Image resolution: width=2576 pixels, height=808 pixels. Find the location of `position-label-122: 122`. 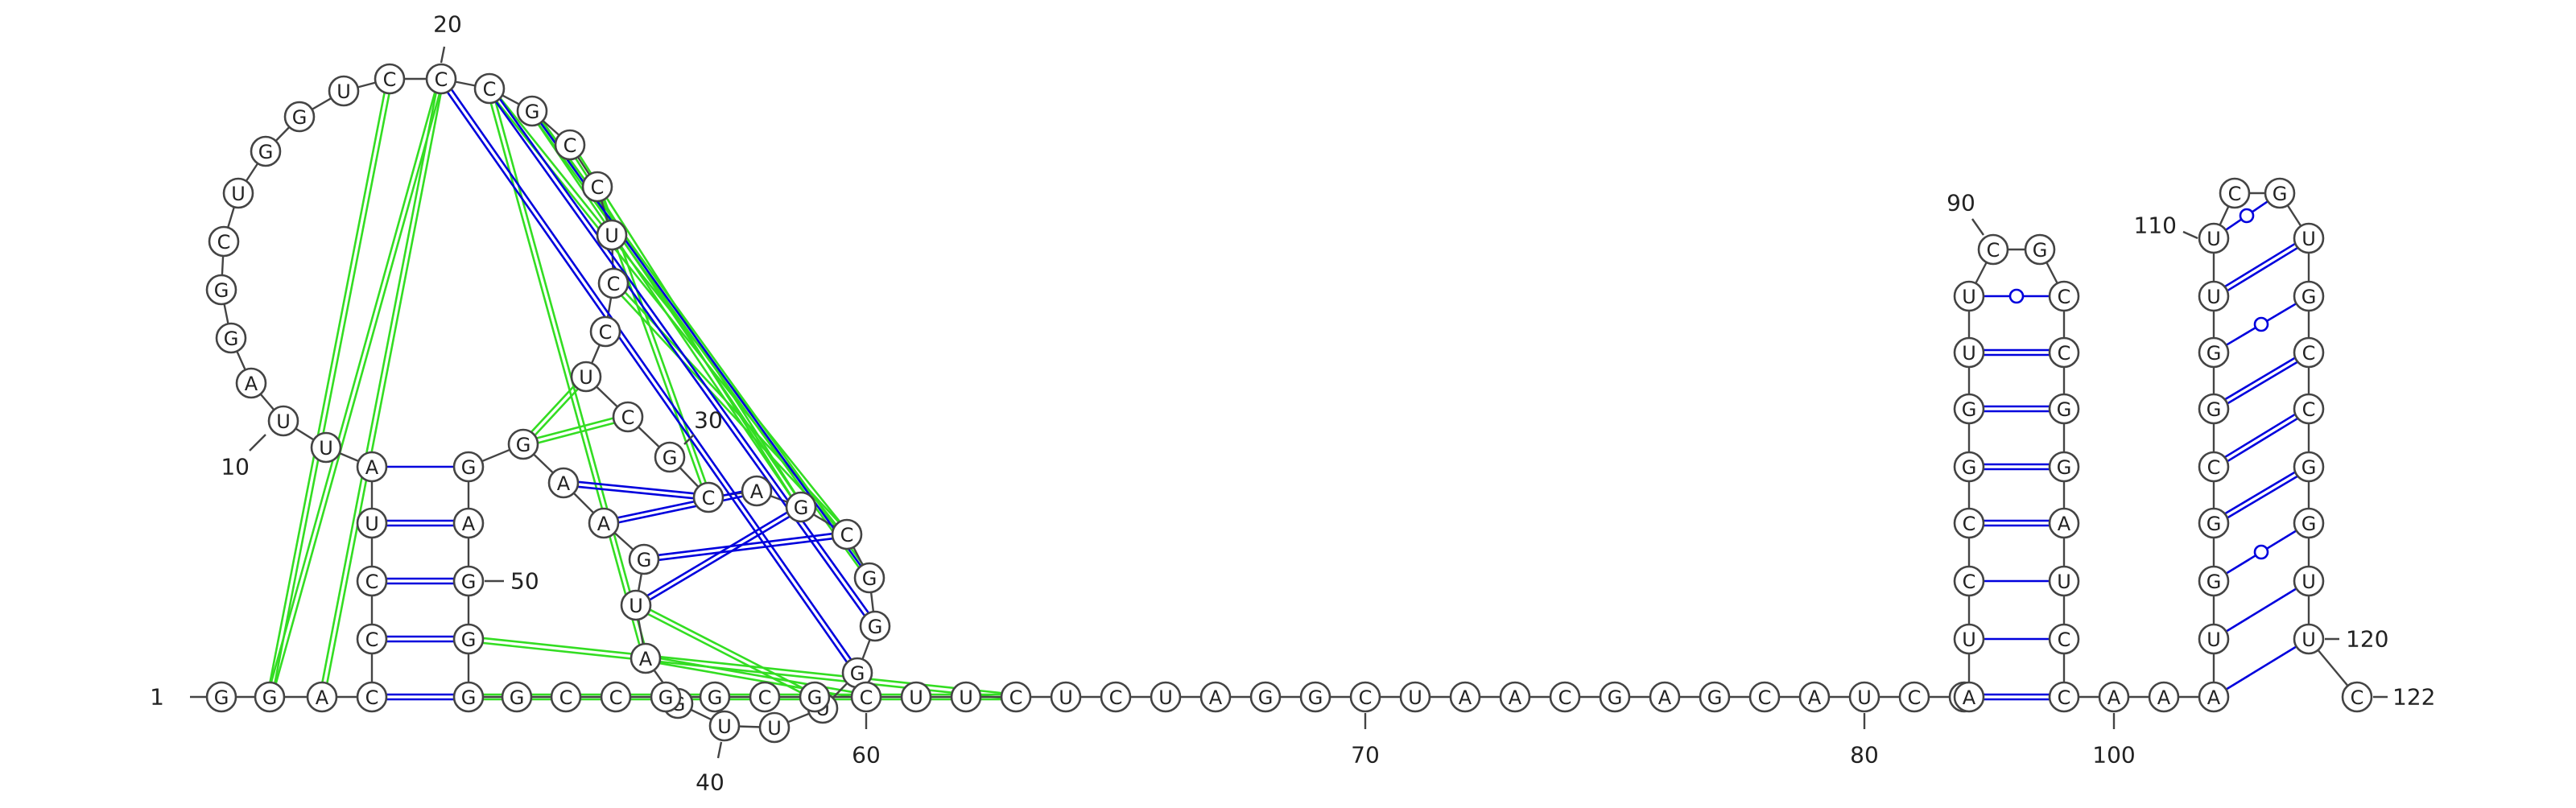

position-label-122: 122 is located at coordinates (2413, 697).